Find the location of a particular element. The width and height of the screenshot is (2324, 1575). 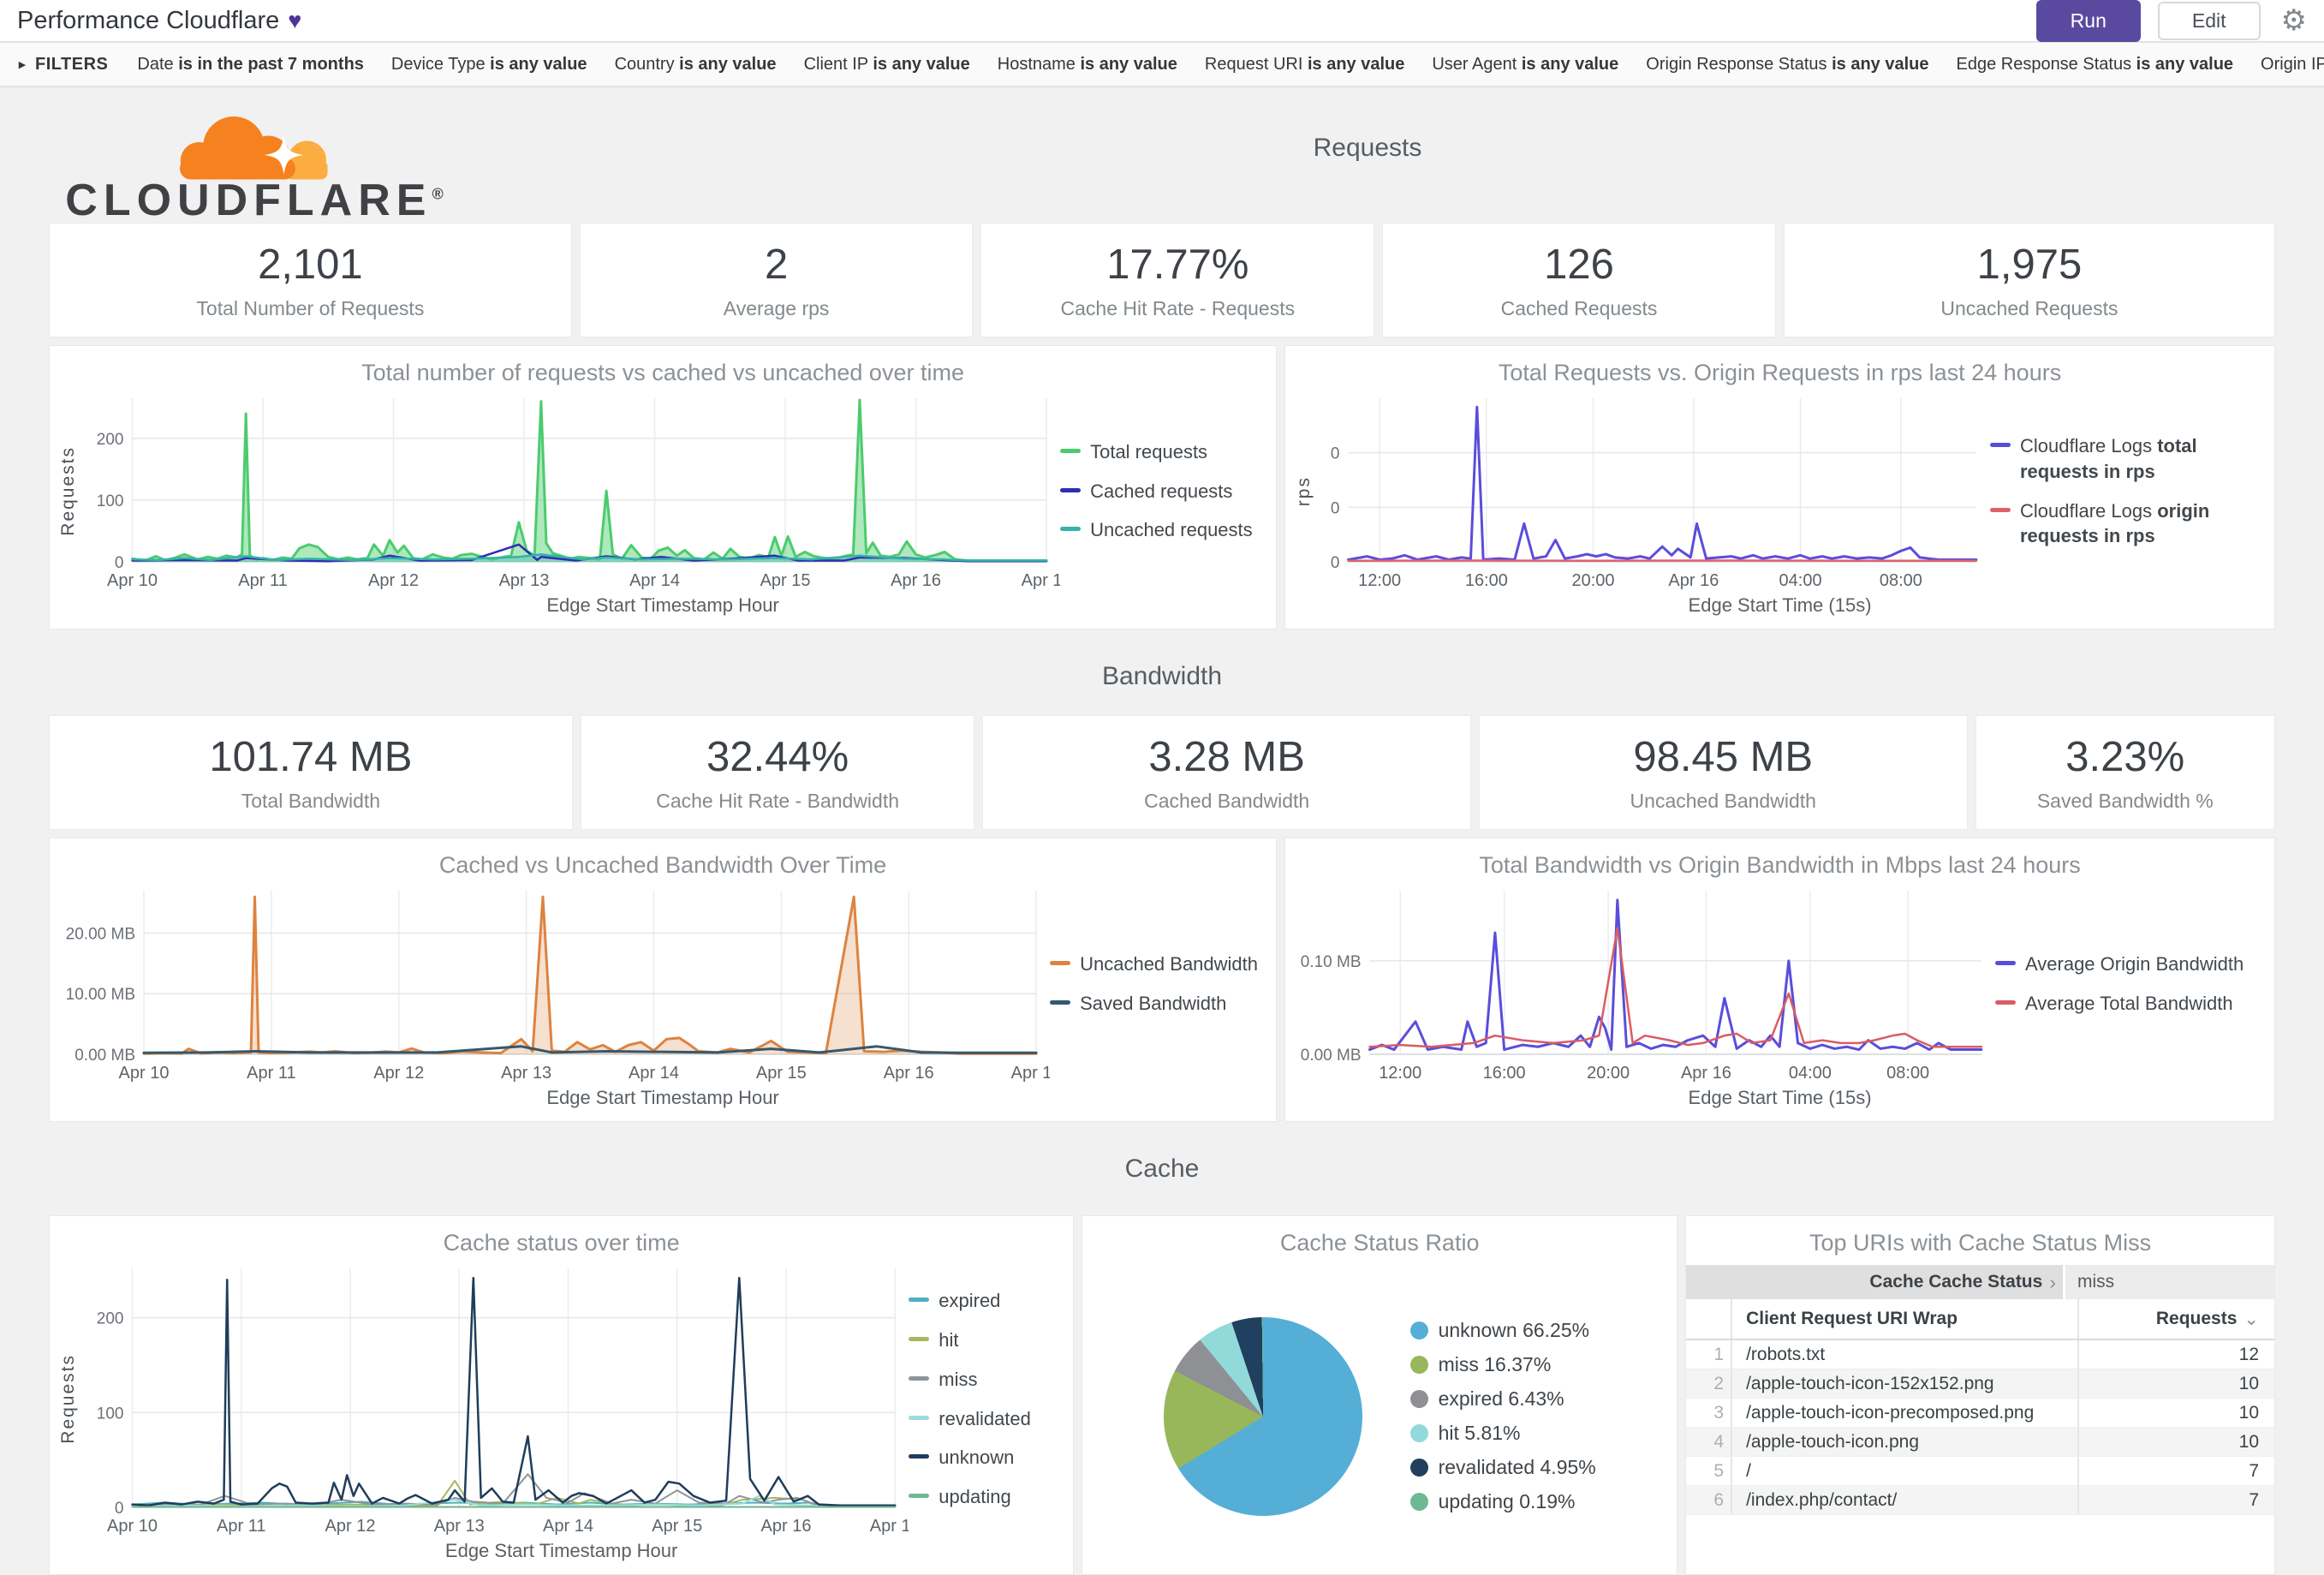

table-header-row: Client Request URI Wrap Requests ⌄ is located at coordinates (1980, 1319).